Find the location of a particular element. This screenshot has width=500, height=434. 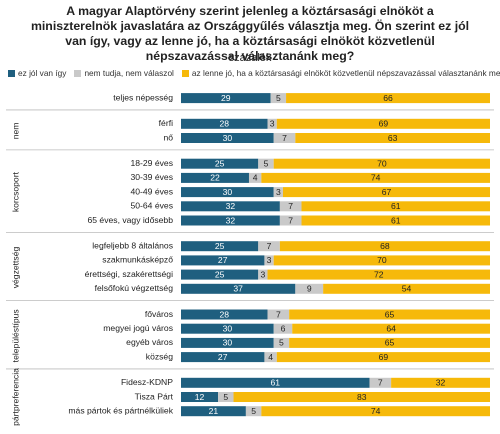

value-label: 4 is located at coordinates (255, 178).